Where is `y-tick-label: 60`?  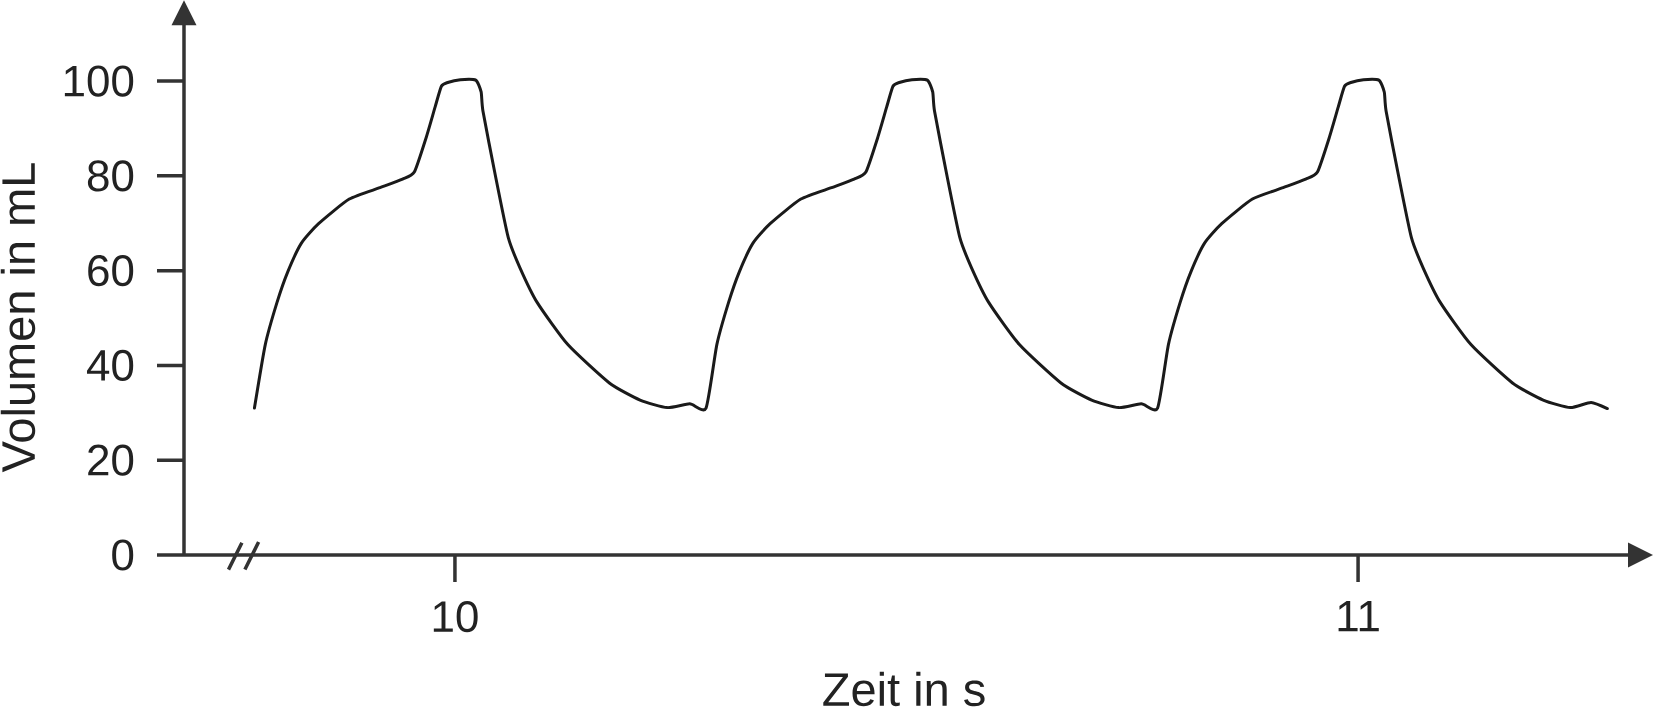 y-tick-label: 60 is located at coordinates (111, 271).